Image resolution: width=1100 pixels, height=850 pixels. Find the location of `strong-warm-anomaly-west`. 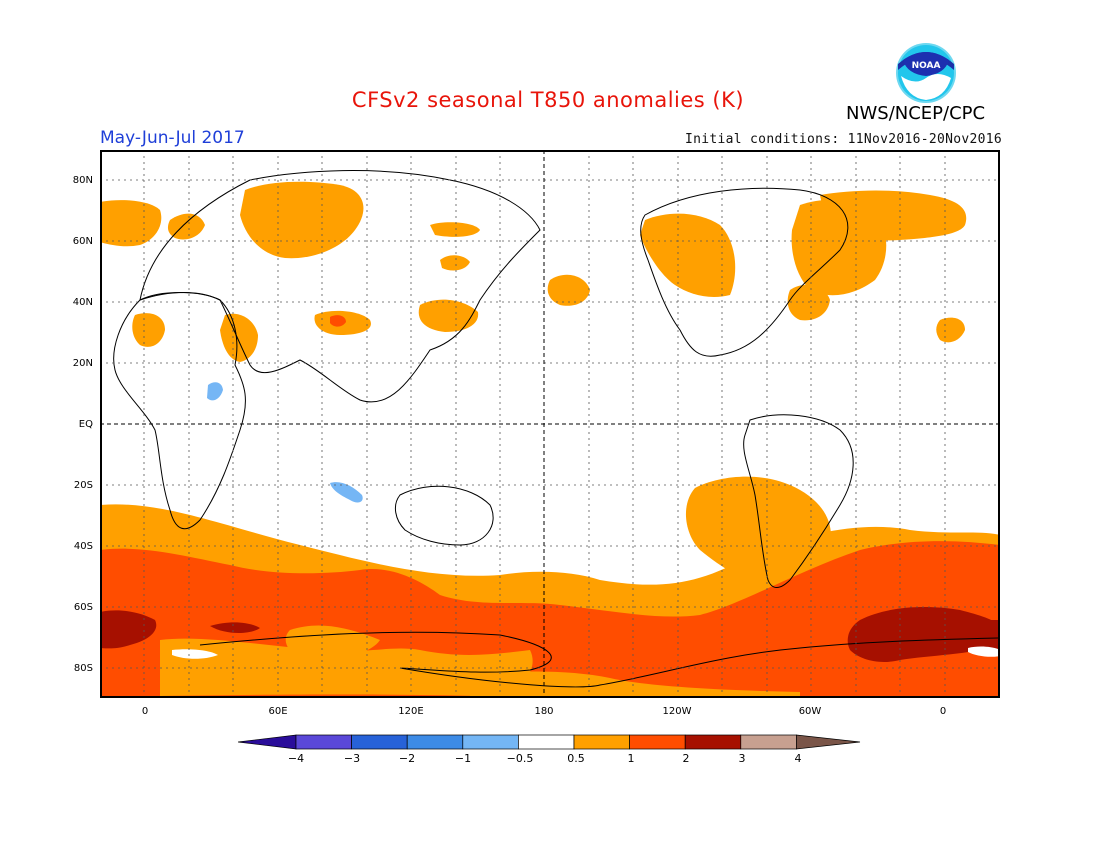

strong-warm-anomaly-west is located at coordinates (129, 629).